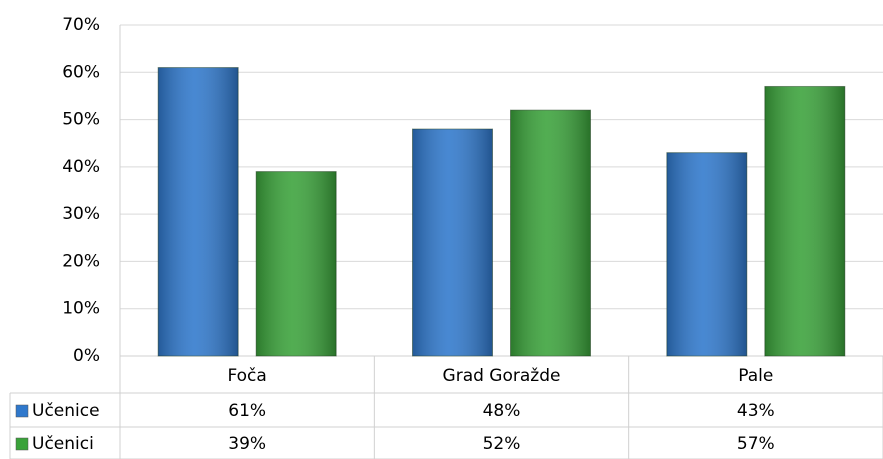  What do you see at coordinates (81, 72) in the screenshot?
I see `y-tick-label: 60%` at bounding box center [81, 72].